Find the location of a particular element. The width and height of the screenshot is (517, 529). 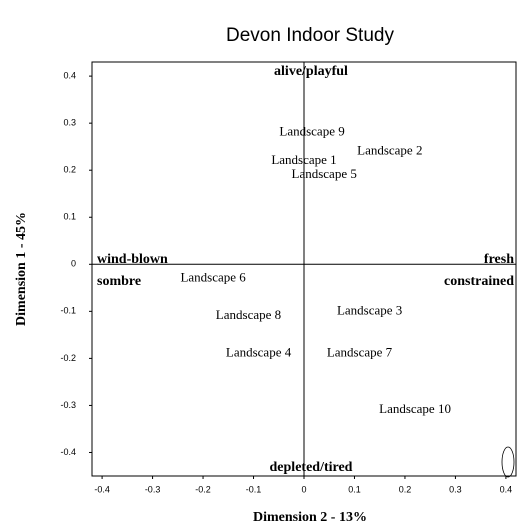

point-label: Landscape 8 is located at coordinates (248, 314).